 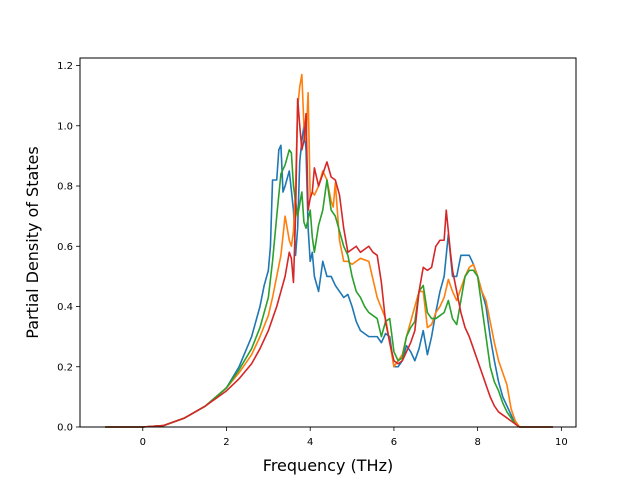 What do you see at coordinates (65, 126) in the screenshot?
I see `y-tick-label: 1.0` at bounding box center [65, 126].